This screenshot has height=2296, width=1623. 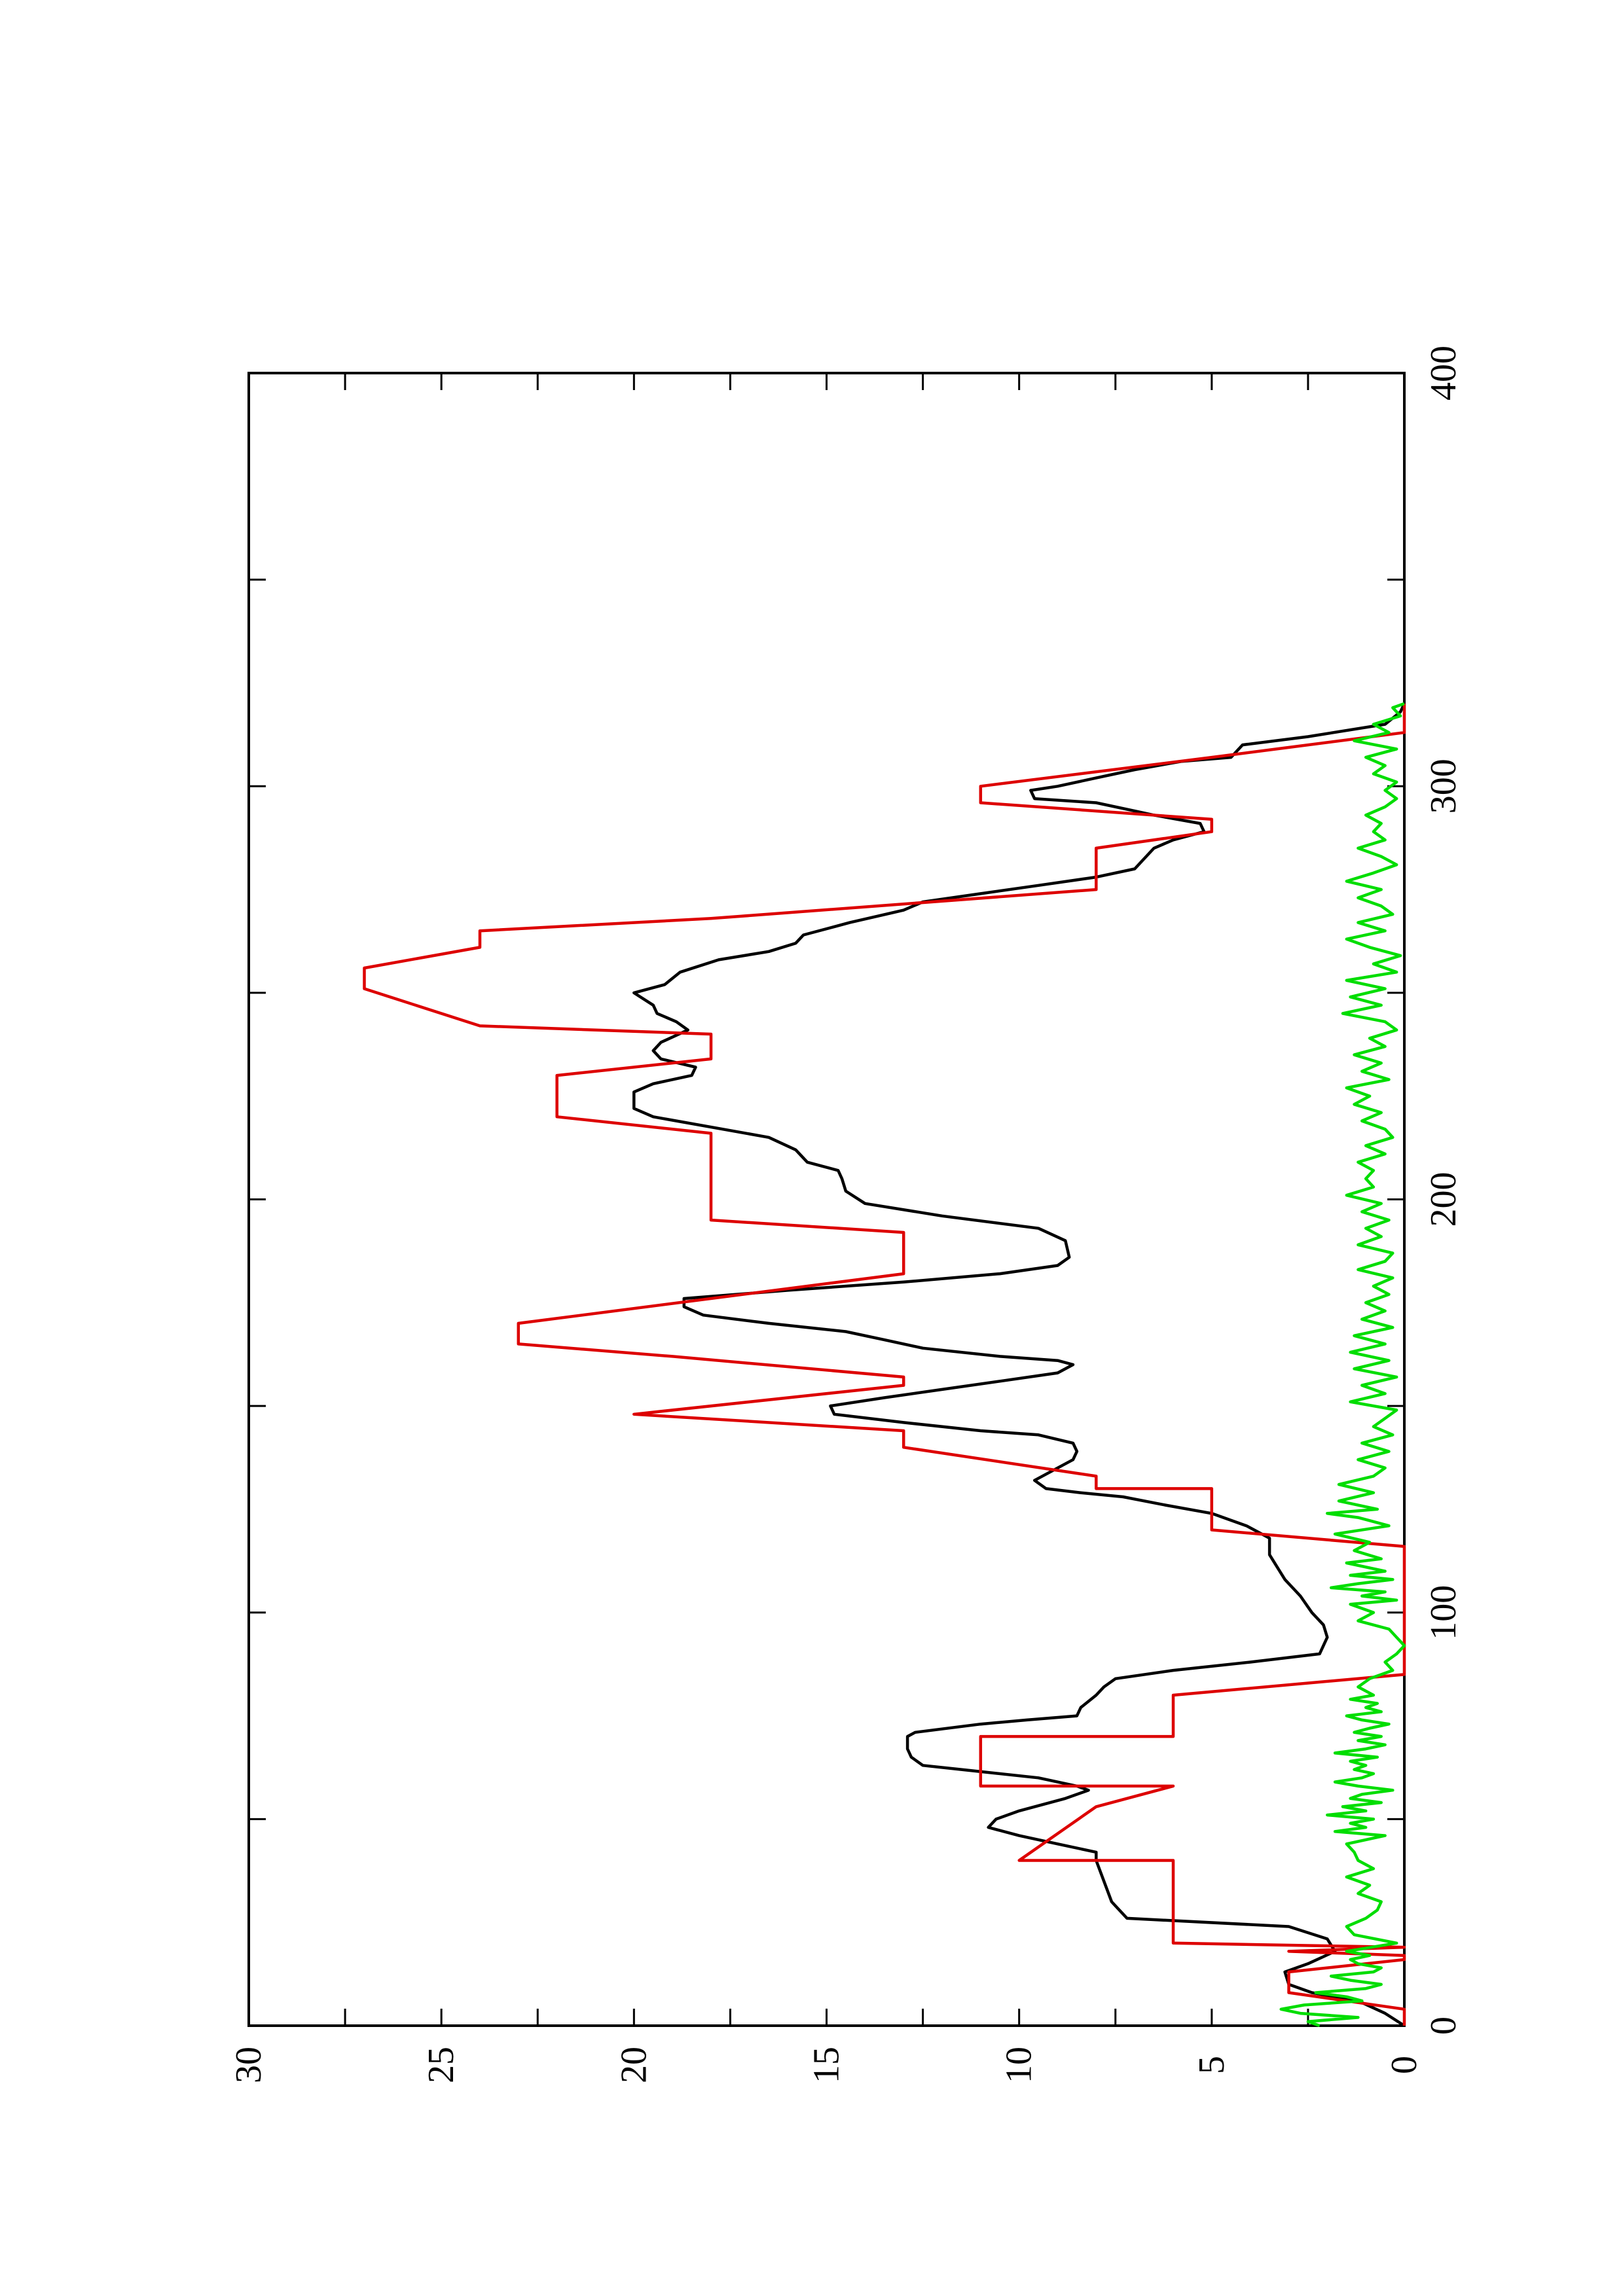 What do you see at coordinates (1443, 786) in the screenshot?
I see `x-tick-label: 300` at bounding box center [1443, 786].